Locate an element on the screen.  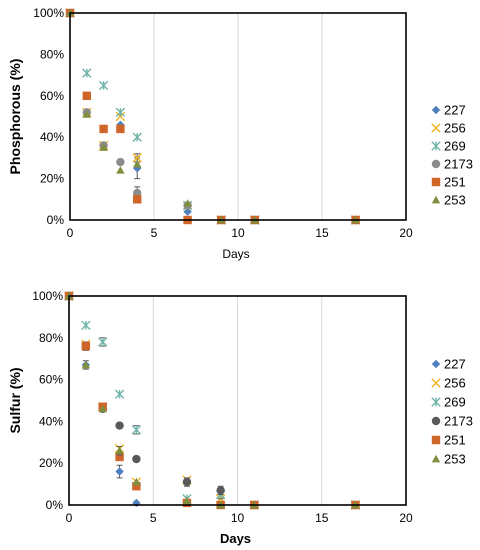
y-tick-label: 100% is located at coordinates (47, 296).